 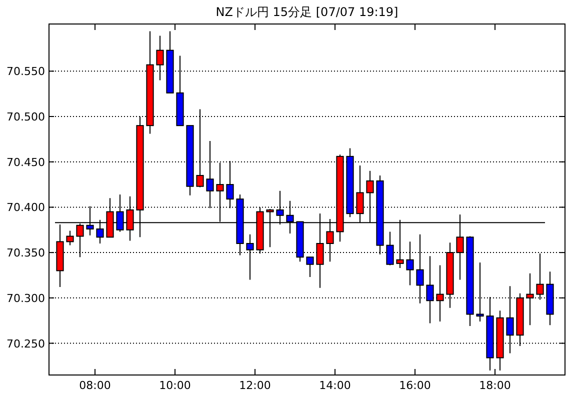 I want to click on y-tick-label: 70.300, so click(x=25, y=298).